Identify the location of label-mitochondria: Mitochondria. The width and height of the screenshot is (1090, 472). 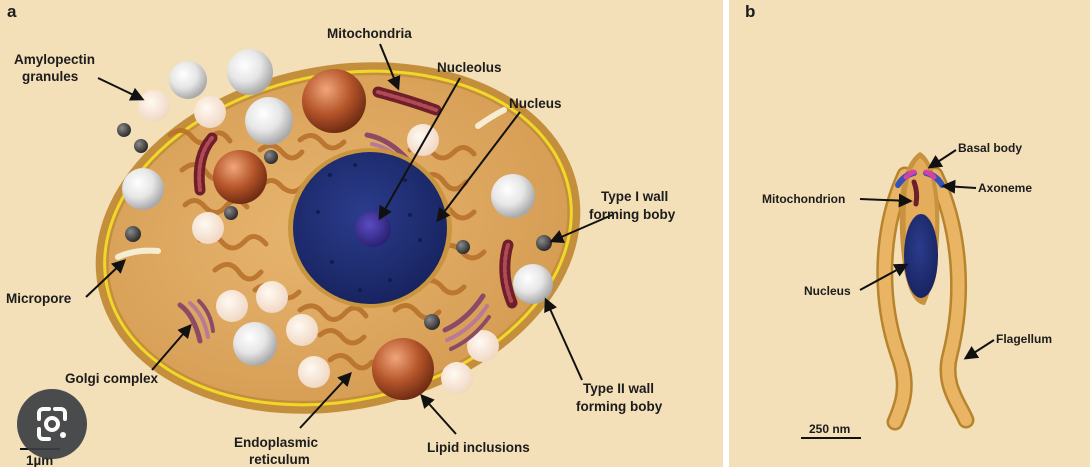
(369, 33).